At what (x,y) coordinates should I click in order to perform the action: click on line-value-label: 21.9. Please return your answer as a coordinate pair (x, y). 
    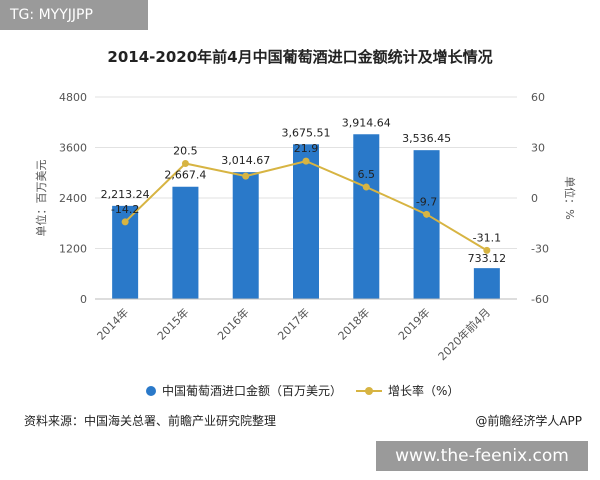
    Looking at the image, I should click on (306, 148).